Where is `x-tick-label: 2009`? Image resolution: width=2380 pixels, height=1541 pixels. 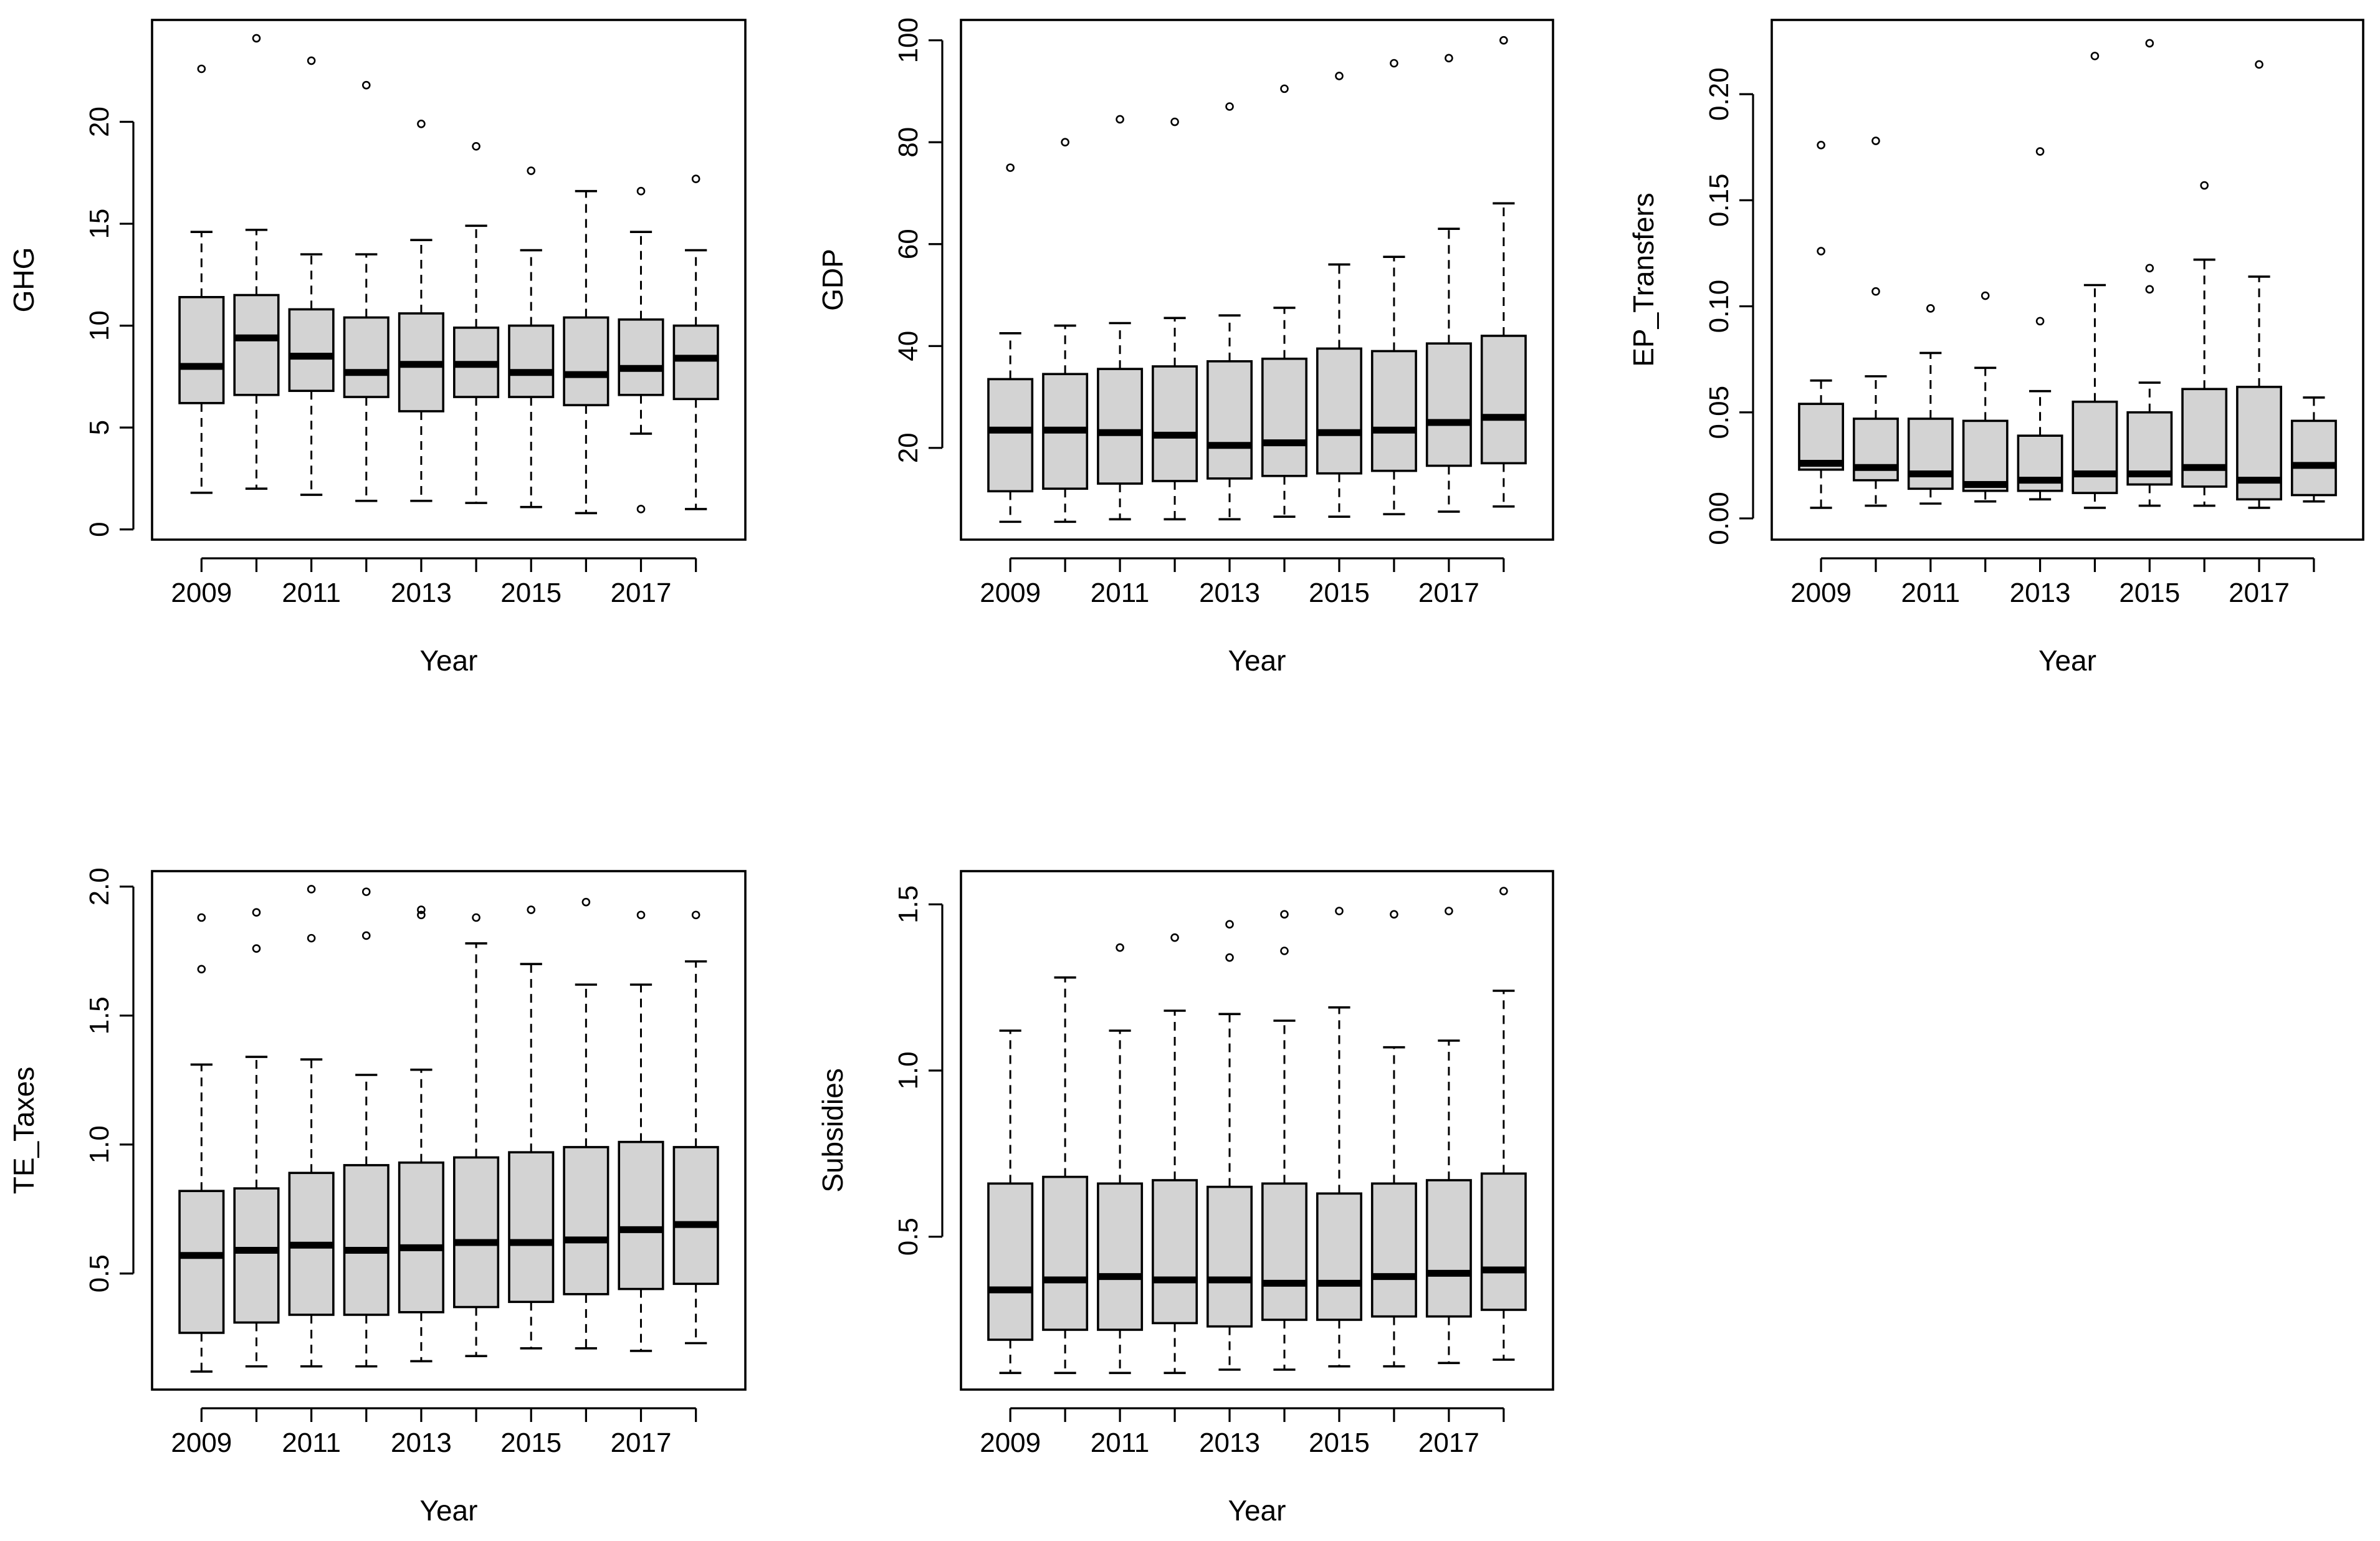 x-tick-label: 2009 is located at coordinates (201, 1443).